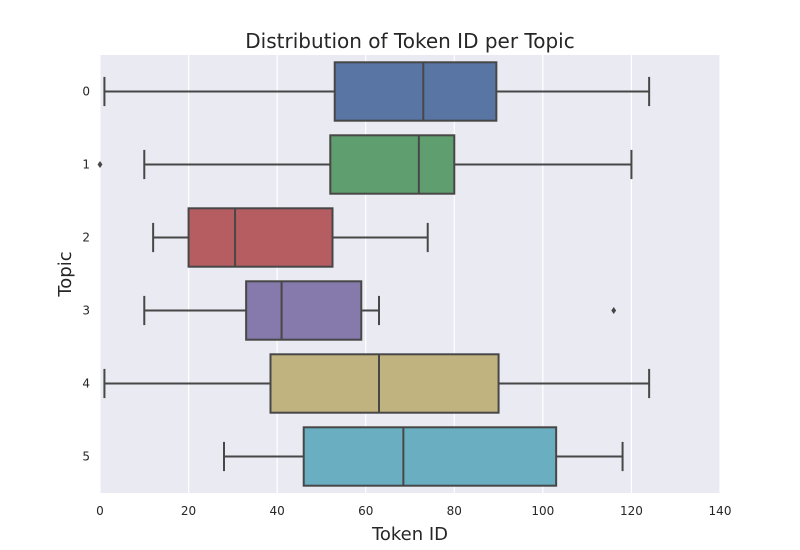 This screenshot has height=550, width=800. Describe the element at coordinates (86, 384) in the screenshot. I see `y-tick-label: 4` at that location.